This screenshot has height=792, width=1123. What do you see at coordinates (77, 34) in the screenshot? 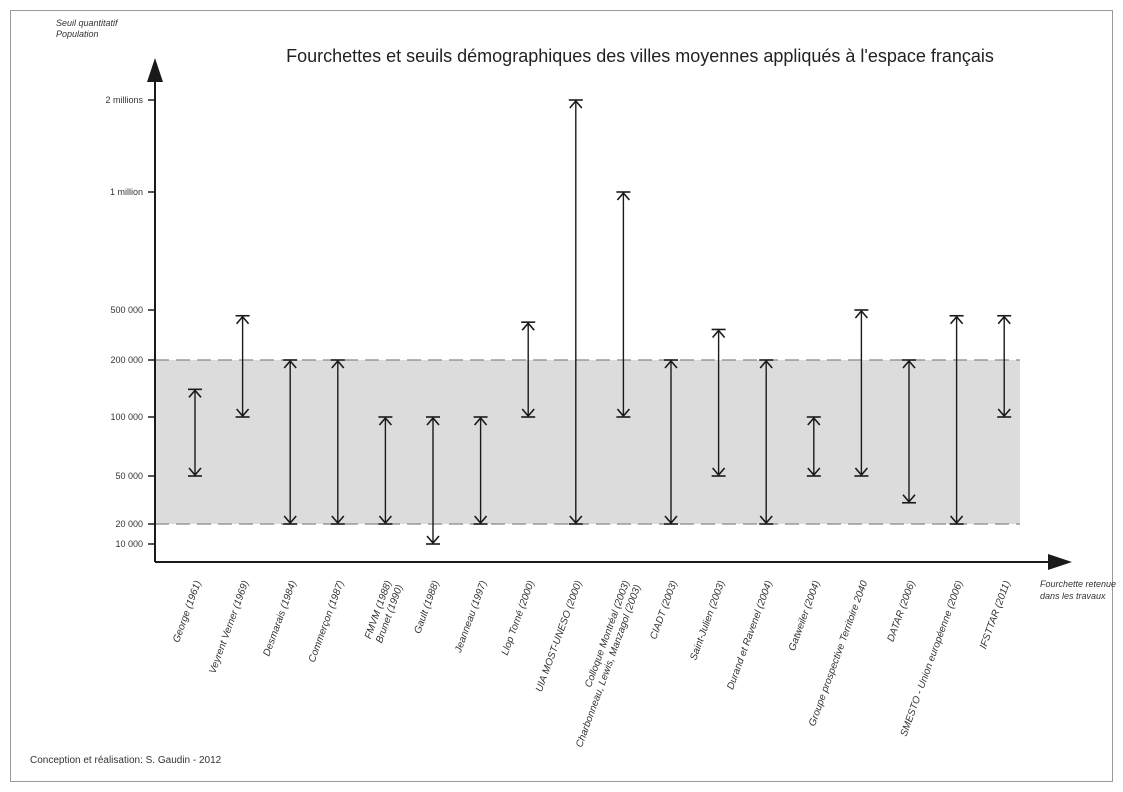
I see `y-axis-label-line-2: Population` at bounding box center [77, 34].